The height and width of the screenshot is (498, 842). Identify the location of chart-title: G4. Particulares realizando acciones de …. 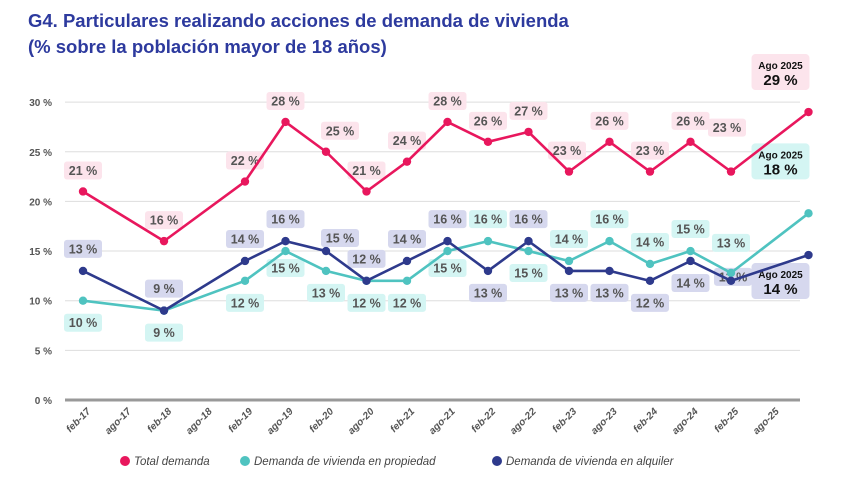
(298, 20).